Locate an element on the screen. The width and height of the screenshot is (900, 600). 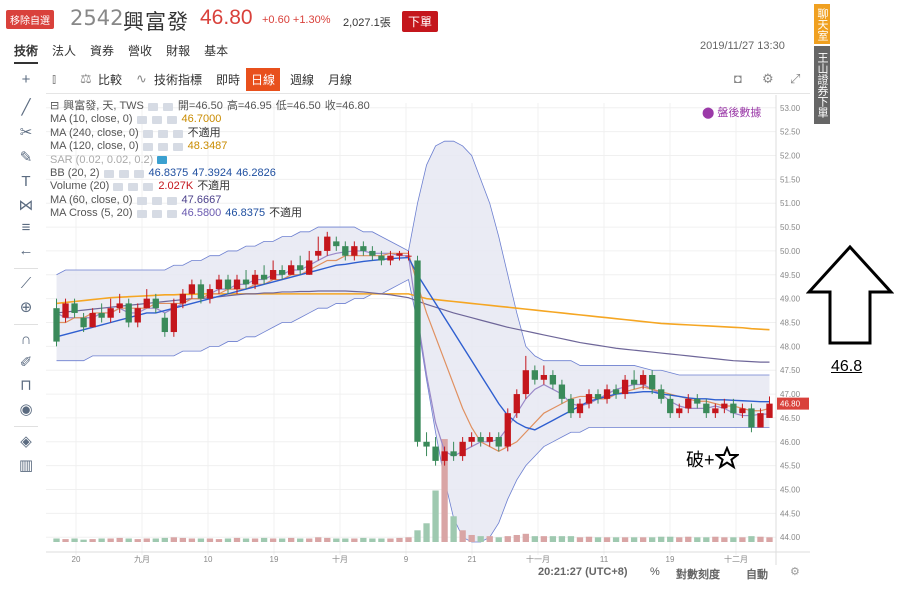
trend-line-icon: ╱ is located at coordinates (26, 107).